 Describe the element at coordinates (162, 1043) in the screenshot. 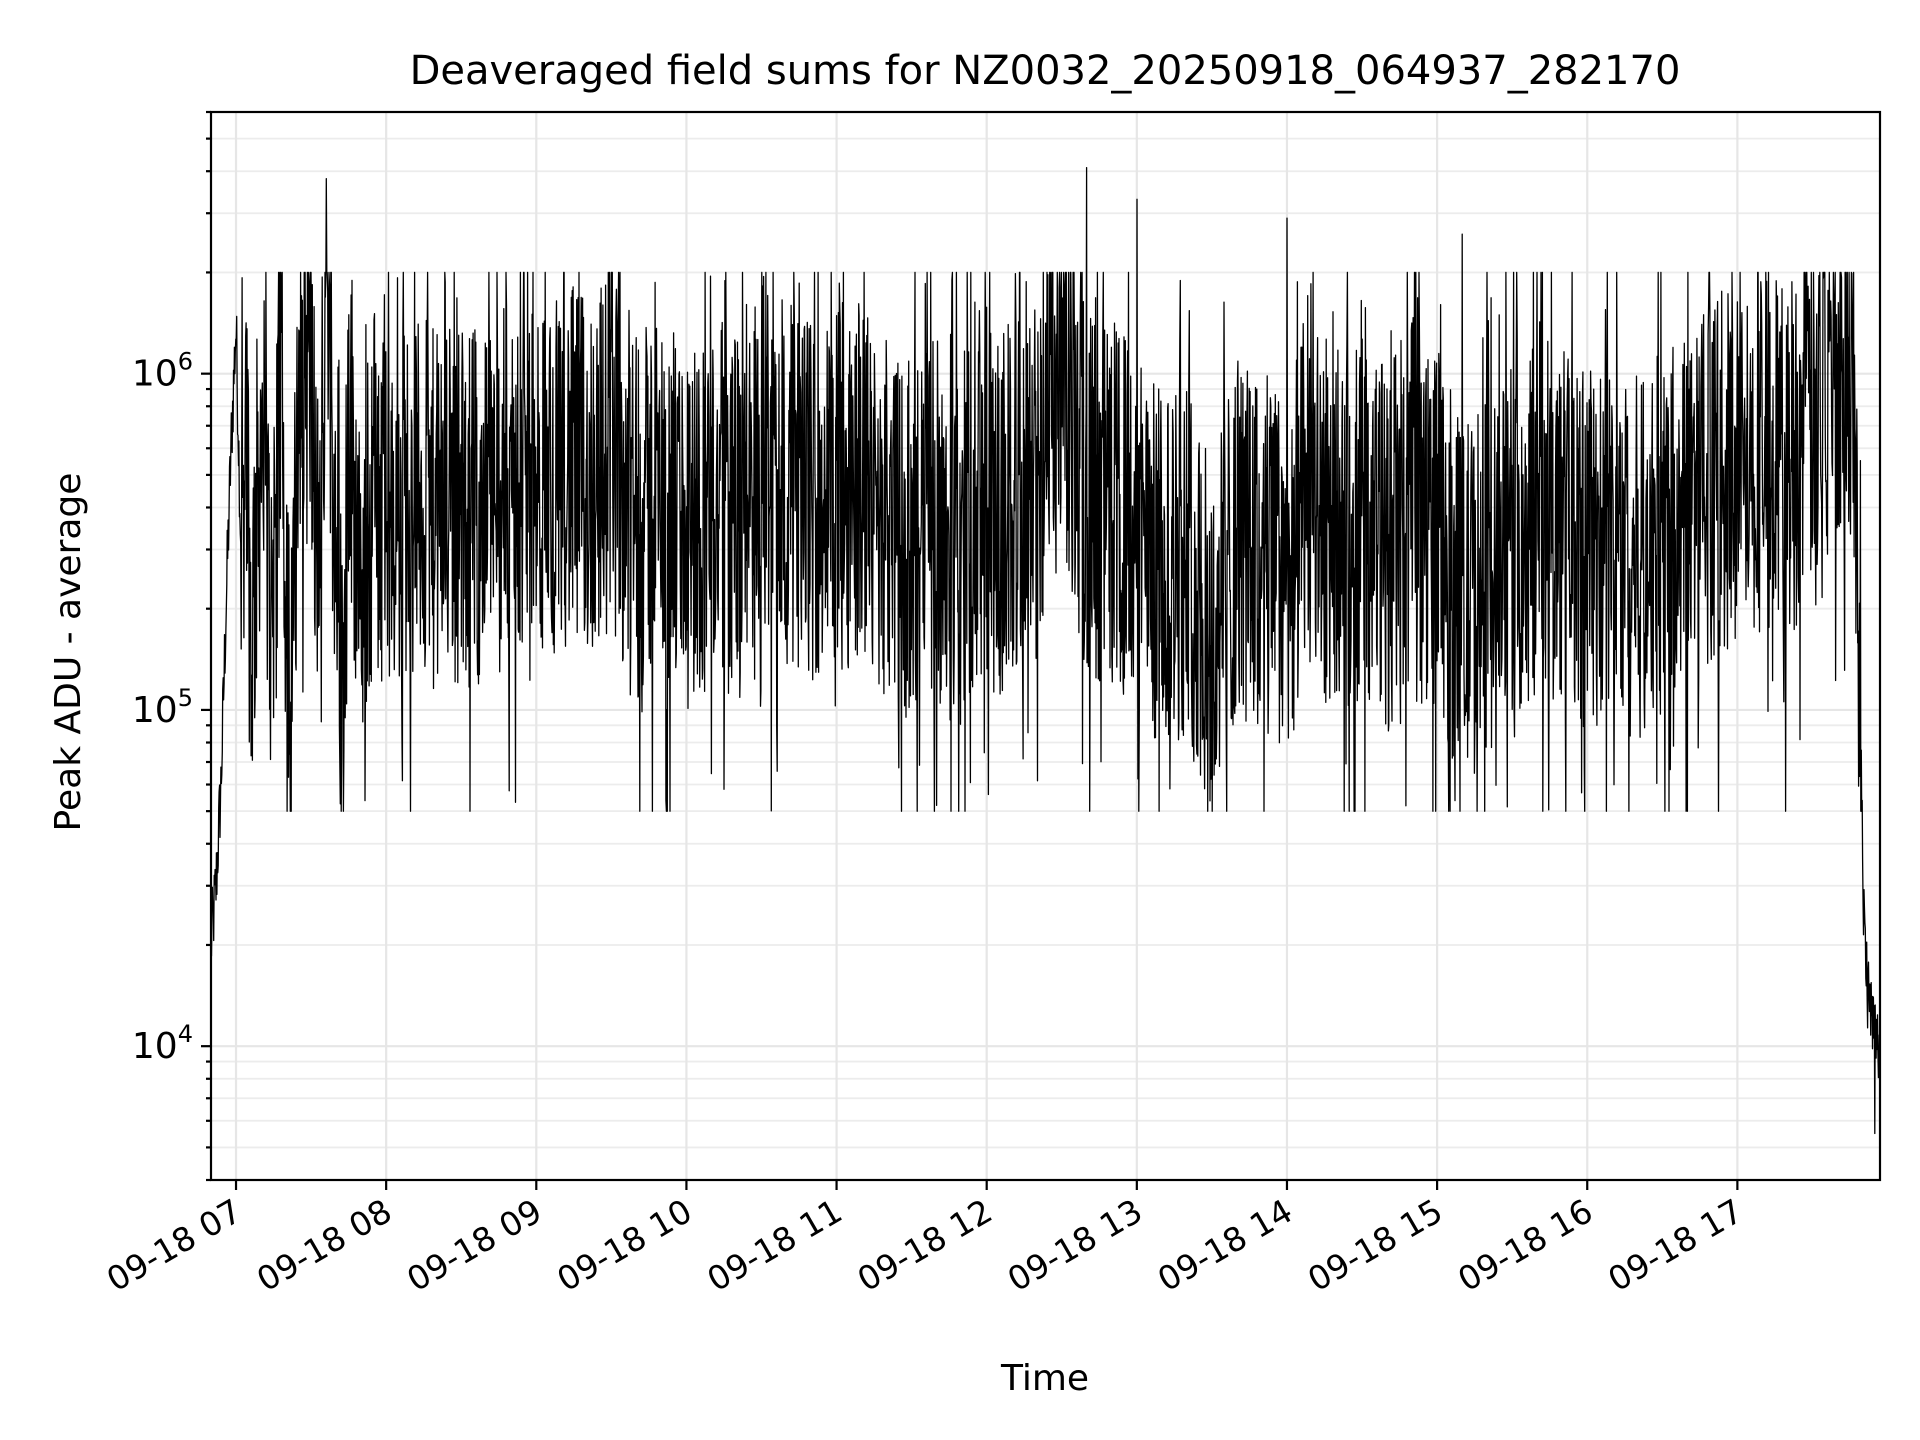

I see `y-tick-label: 10⁴` at that location.